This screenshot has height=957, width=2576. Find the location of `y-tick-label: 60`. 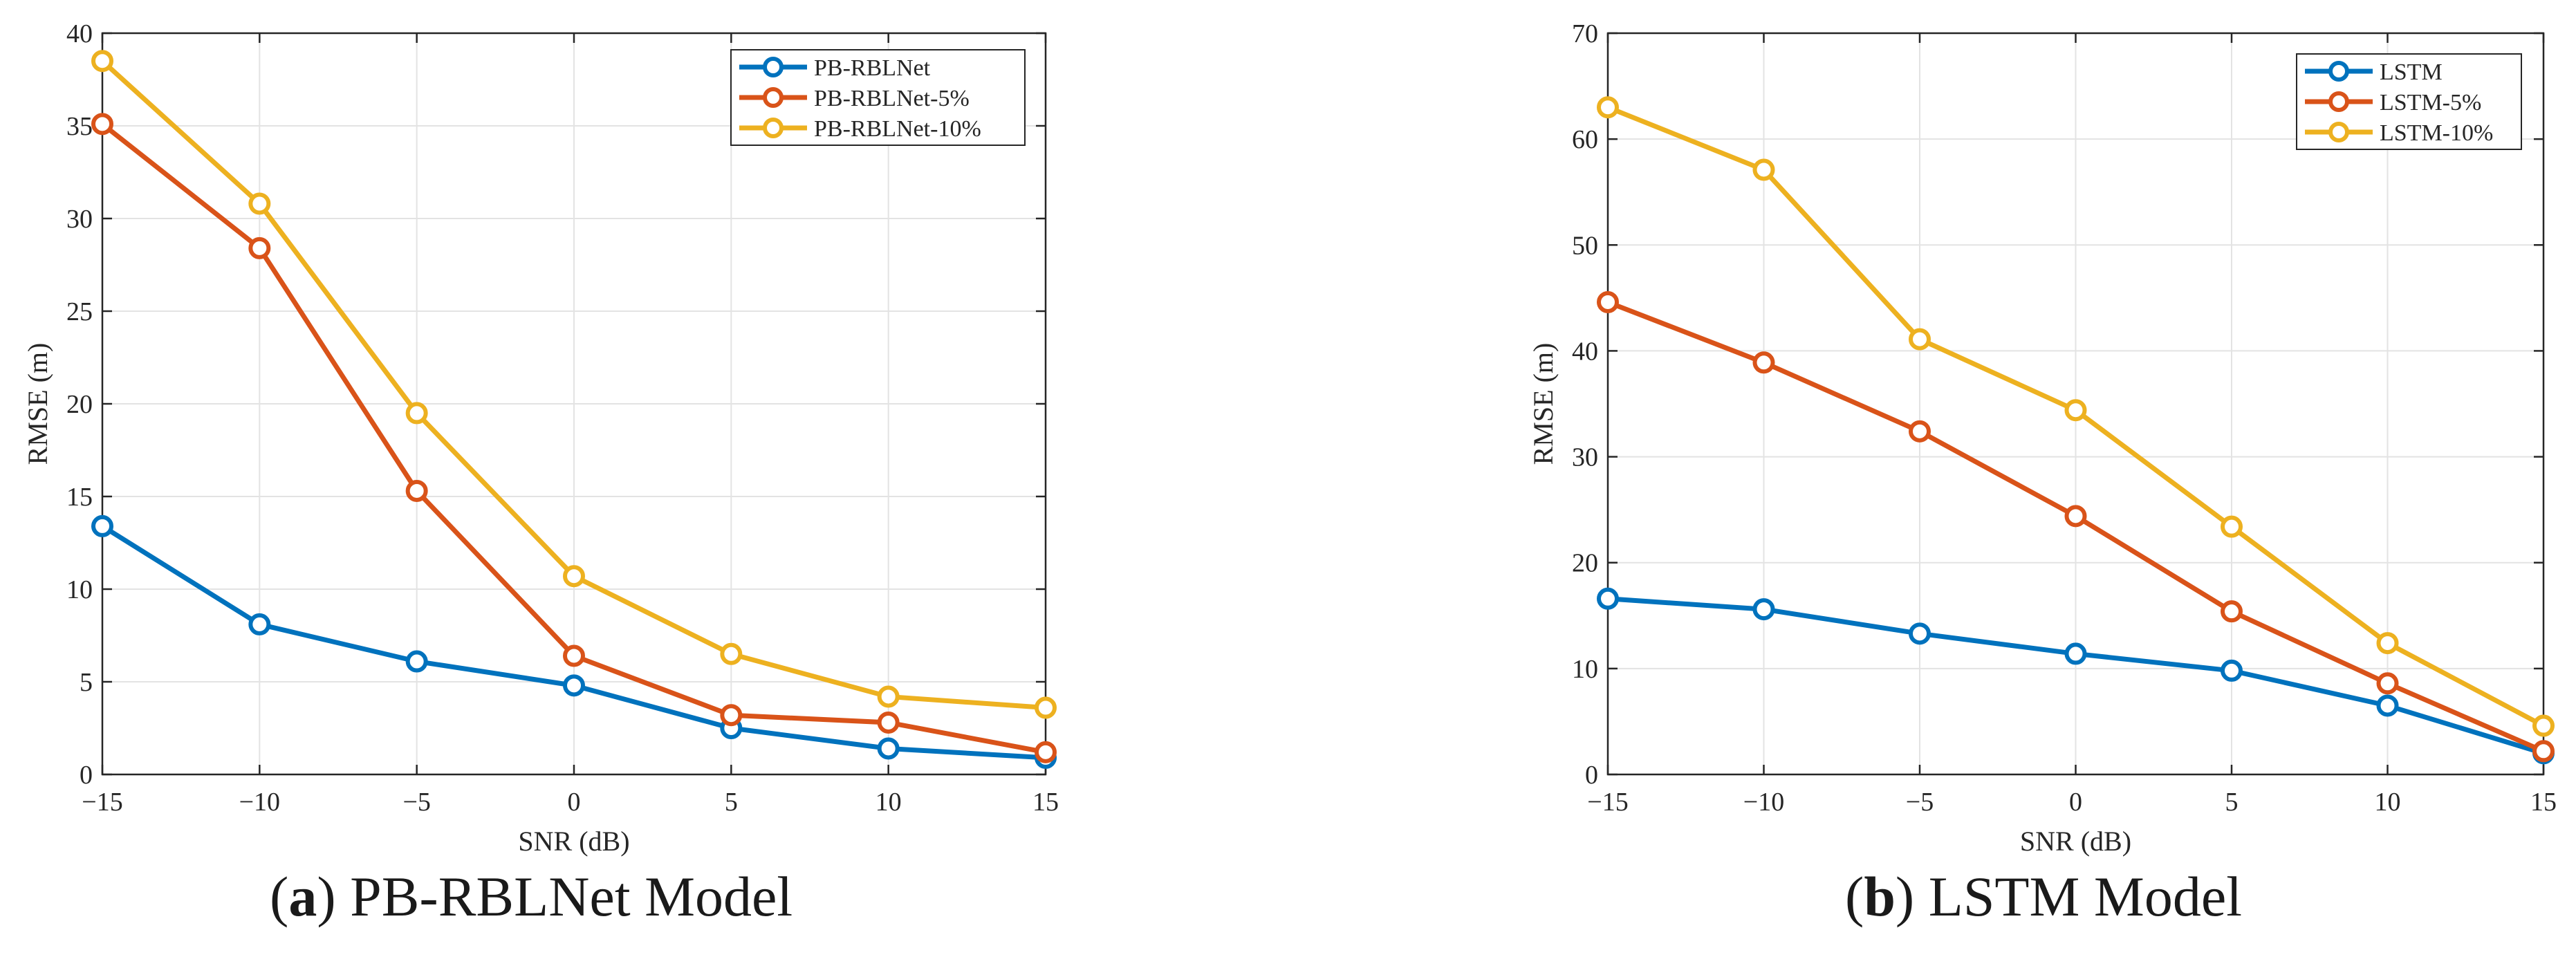

y-tick-label: 60 is located at coordinates (1585, 140).